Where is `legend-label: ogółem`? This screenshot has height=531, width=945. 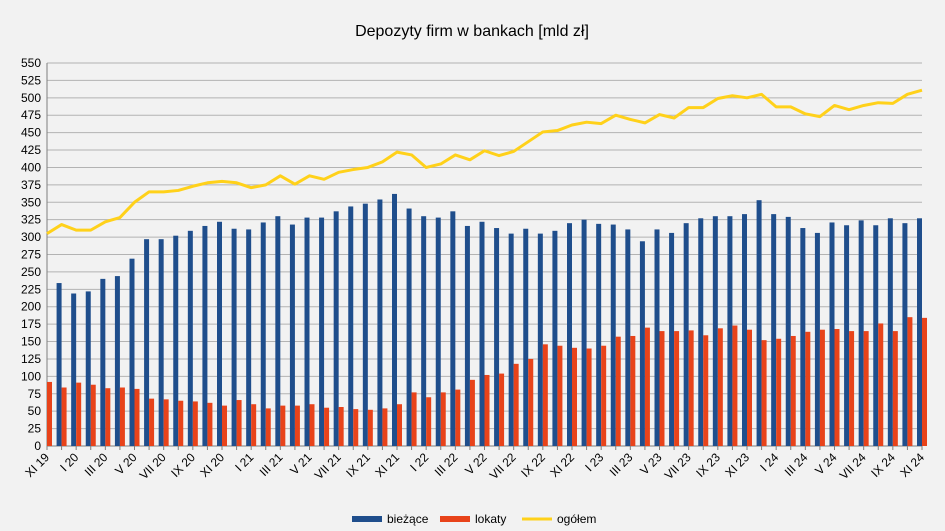
legend-label: ogółem is located at coordinates (576, 519).